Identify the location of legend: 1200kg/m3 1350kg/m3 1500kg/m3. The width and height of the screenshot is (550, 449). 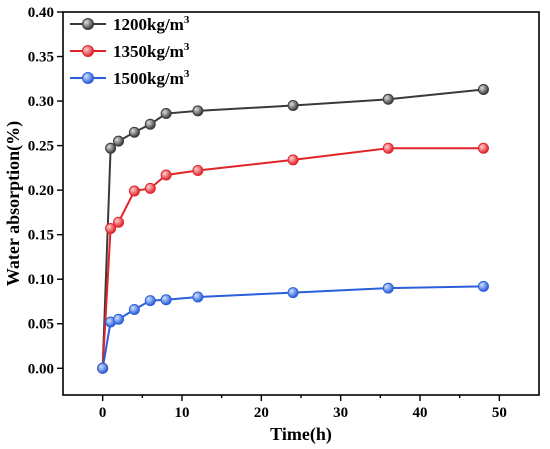
(130, 51).